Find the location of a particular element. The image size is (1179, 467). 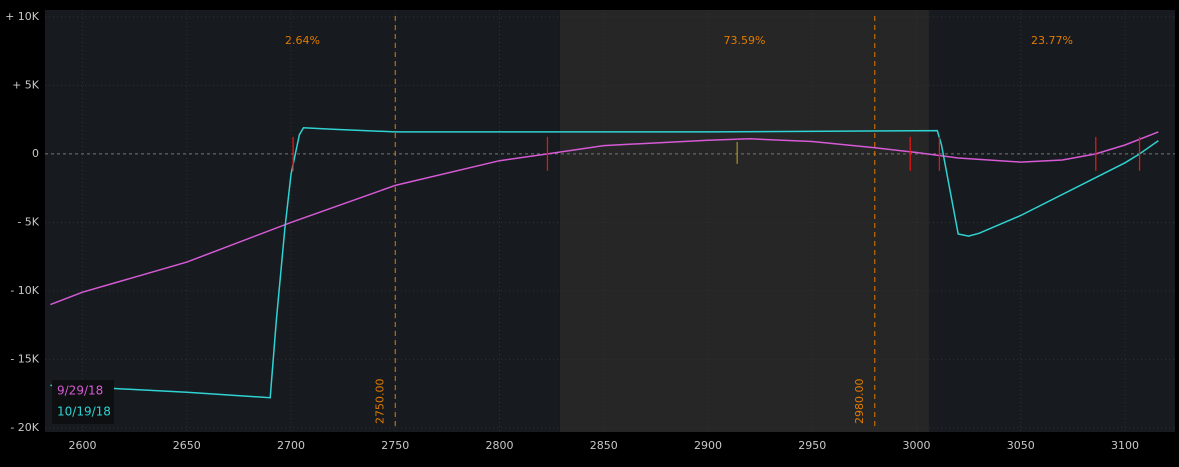

x-tick-label: 2650 is located at coordinates (187, 445).